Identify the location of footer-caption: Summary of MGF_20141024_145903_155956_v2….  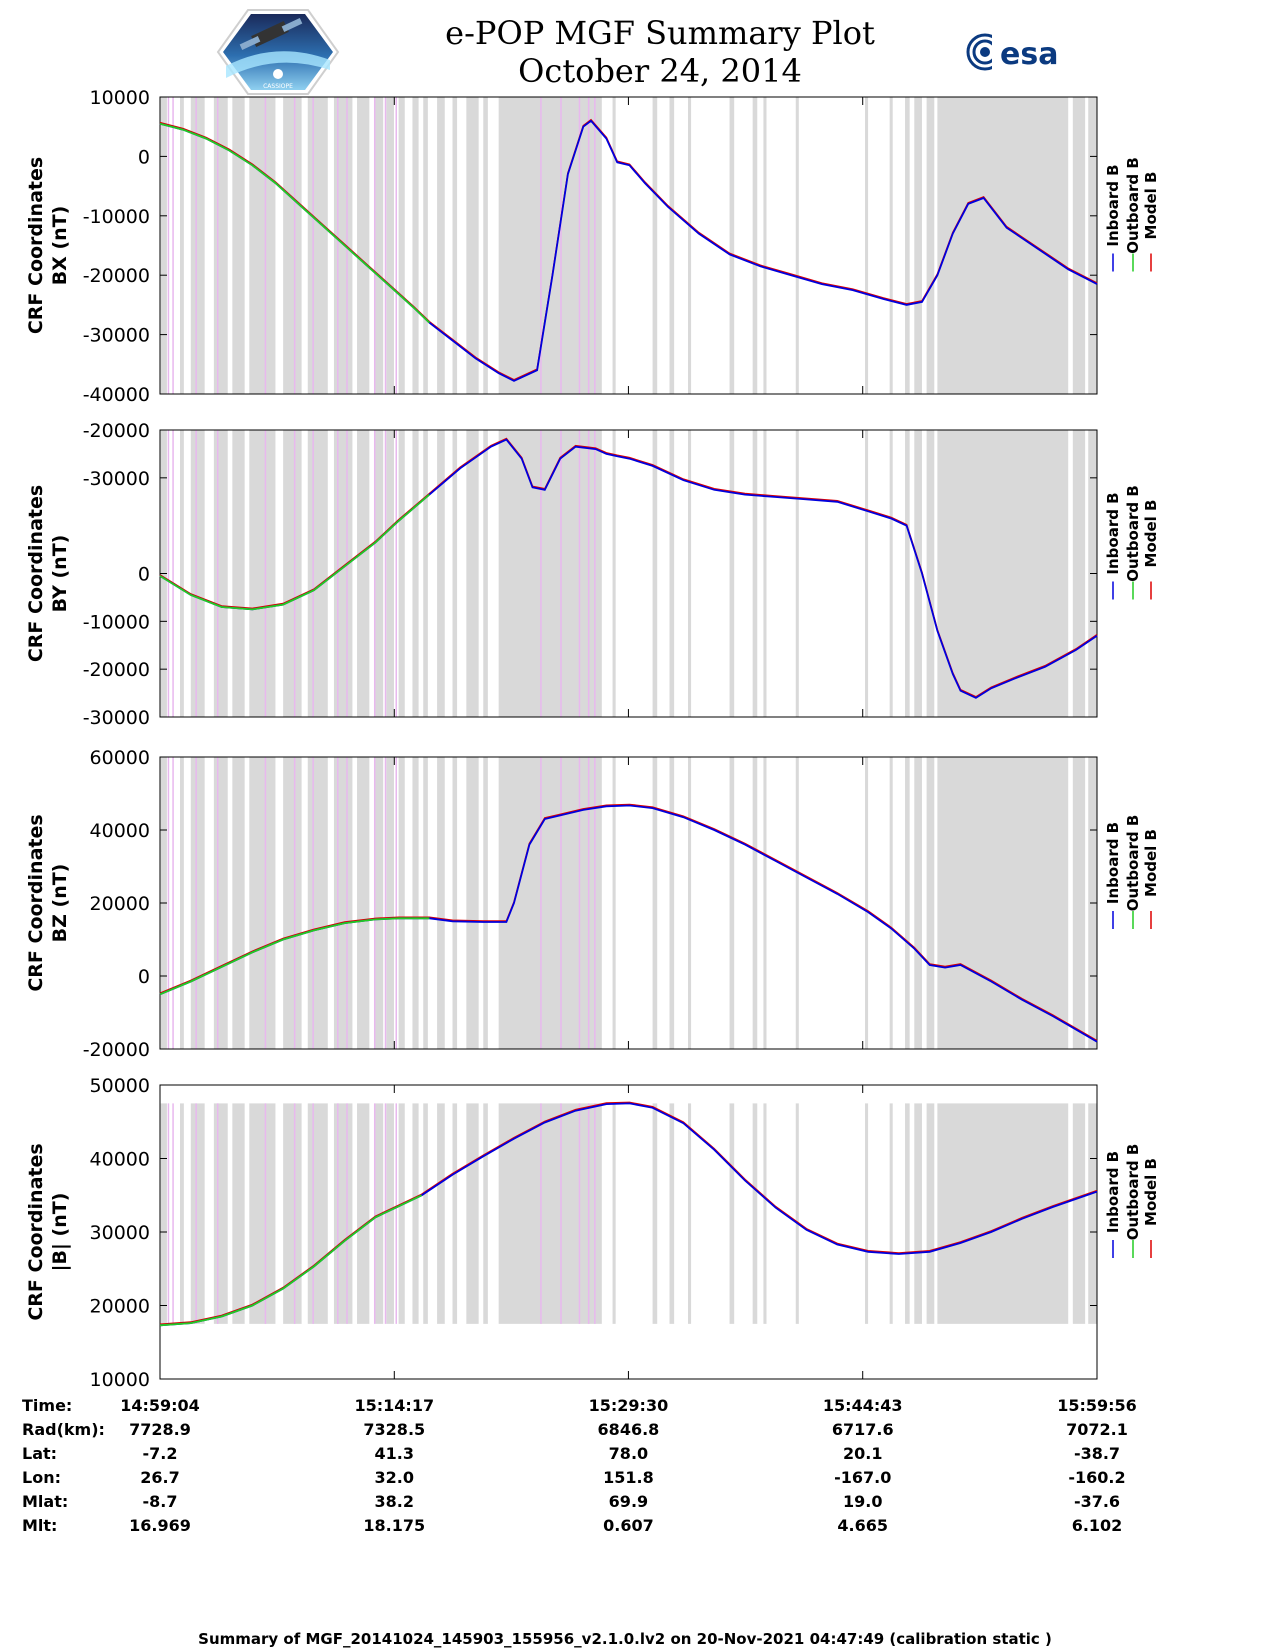
(625, 1639).